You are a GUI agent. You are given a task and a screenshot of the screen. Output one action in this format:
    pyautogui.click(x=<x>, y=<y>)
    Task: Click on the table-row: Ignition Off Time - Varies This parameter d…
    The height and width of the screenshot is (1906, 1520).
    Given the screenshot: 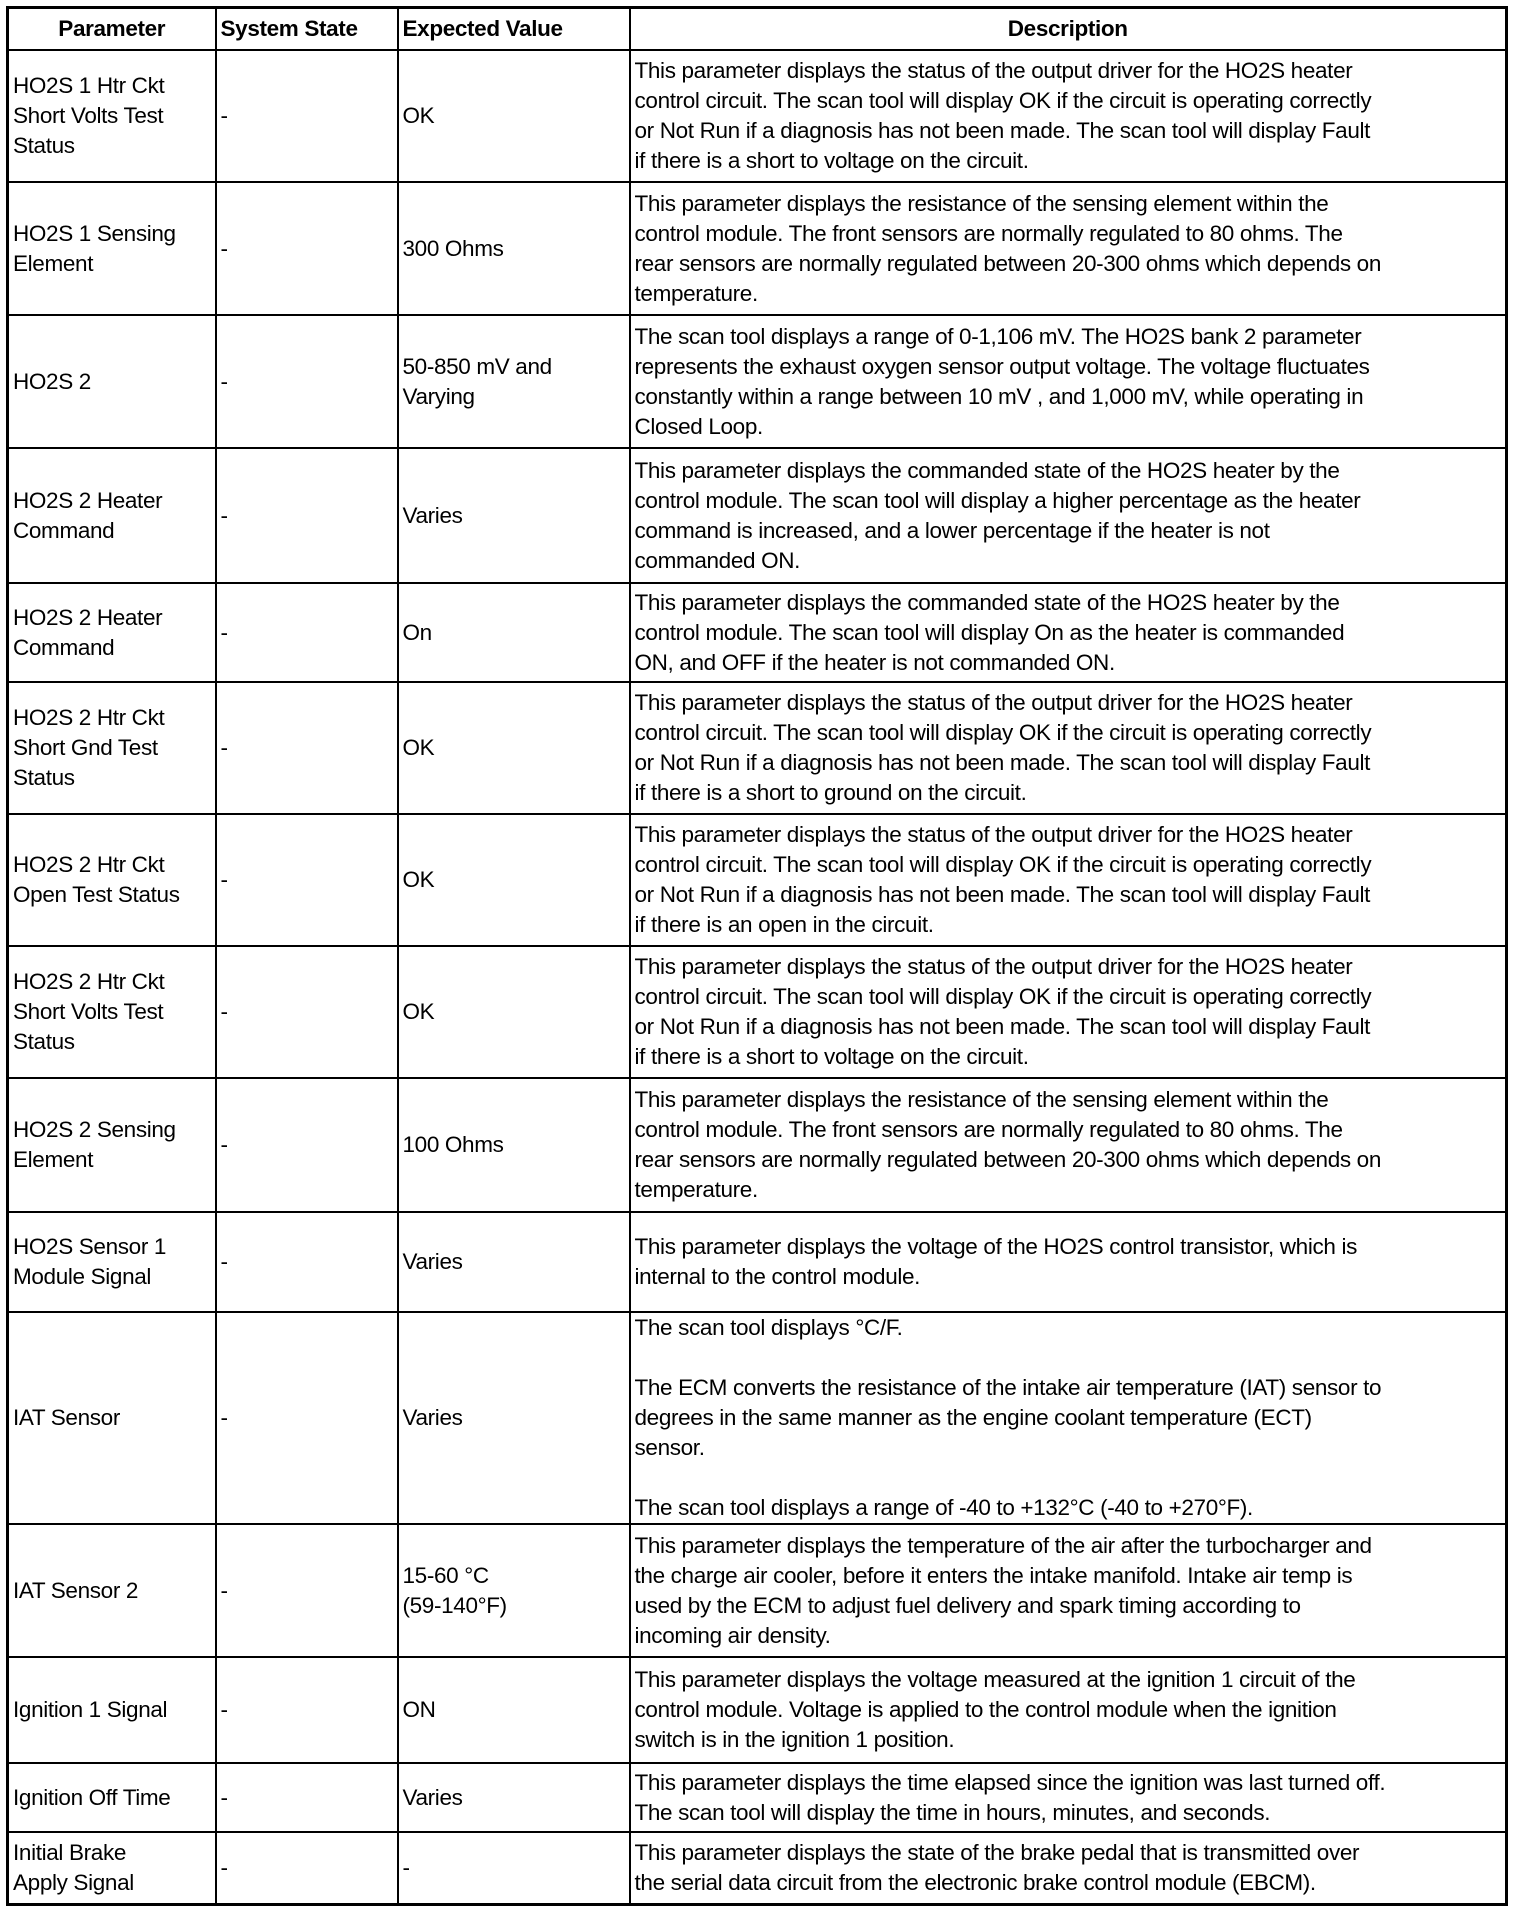 What is the action you would take?
    pyautogui.click(x=757, y=1797)
    